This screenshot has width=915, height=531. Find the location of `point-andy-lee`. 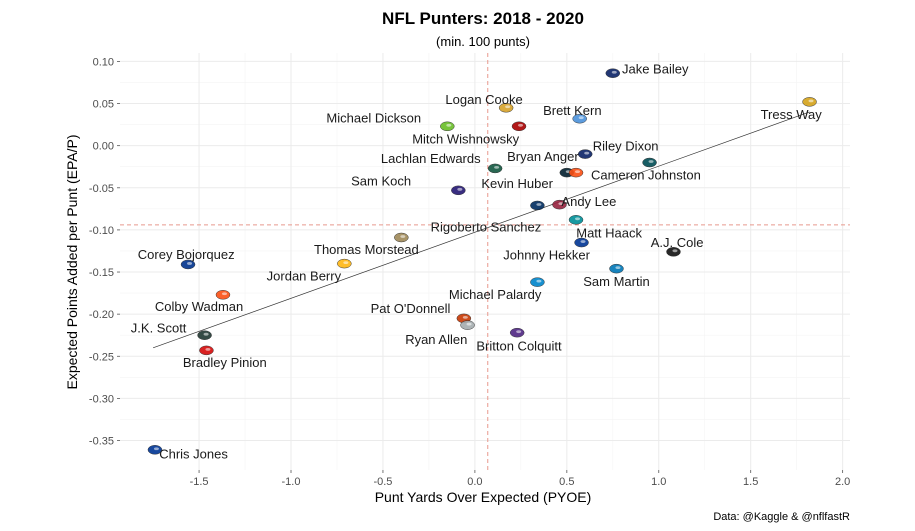

point-andy-lee is located at coordinates (559, 204).